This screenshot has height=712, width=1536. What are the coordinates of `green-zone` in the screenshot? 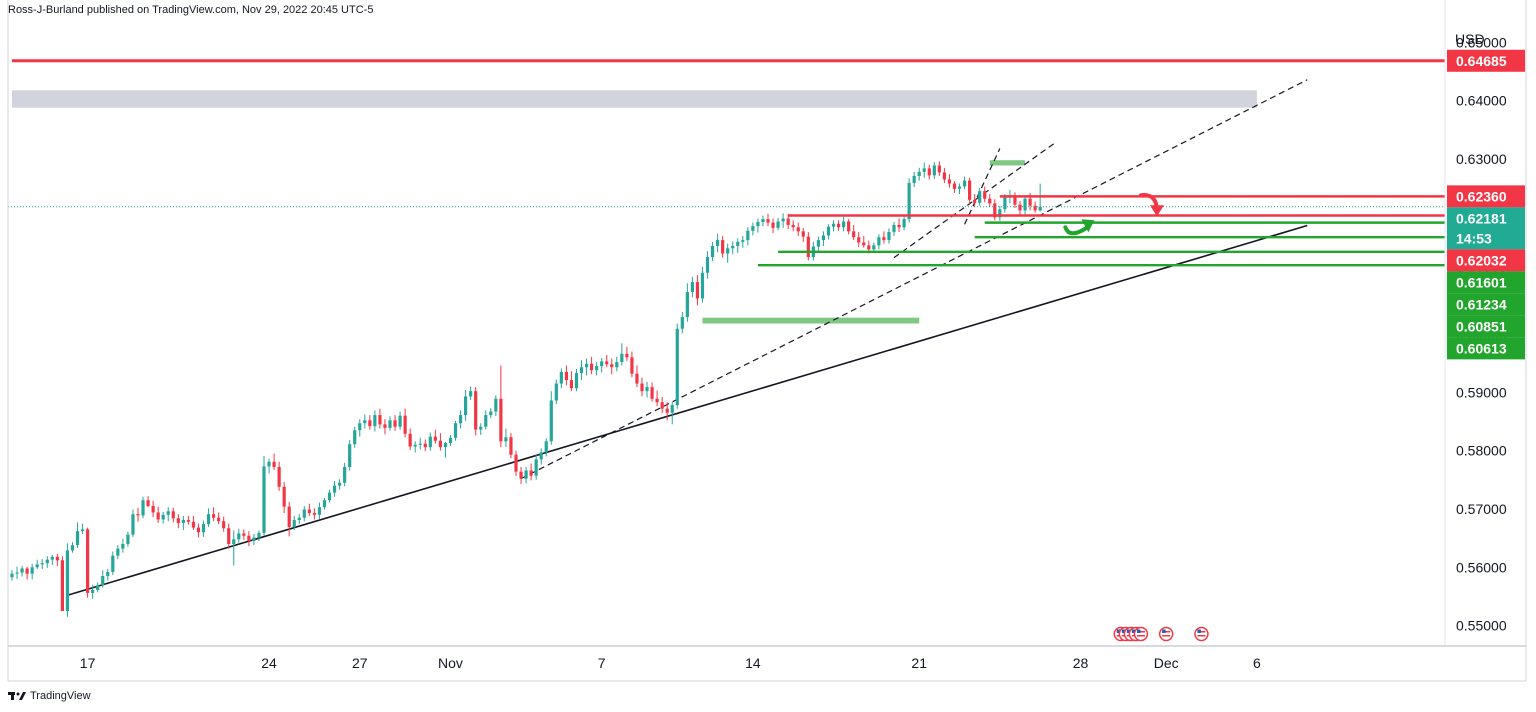 It's located at (1007, 163).